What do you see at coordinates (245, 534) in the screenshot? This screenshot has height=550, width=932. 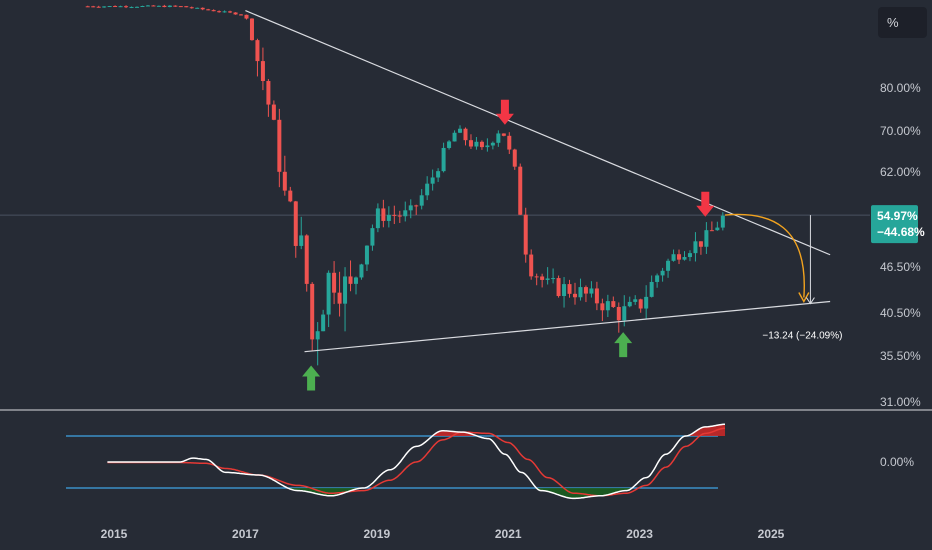 I see `x-tick-label: 2017` at bounding box center [245, 534].